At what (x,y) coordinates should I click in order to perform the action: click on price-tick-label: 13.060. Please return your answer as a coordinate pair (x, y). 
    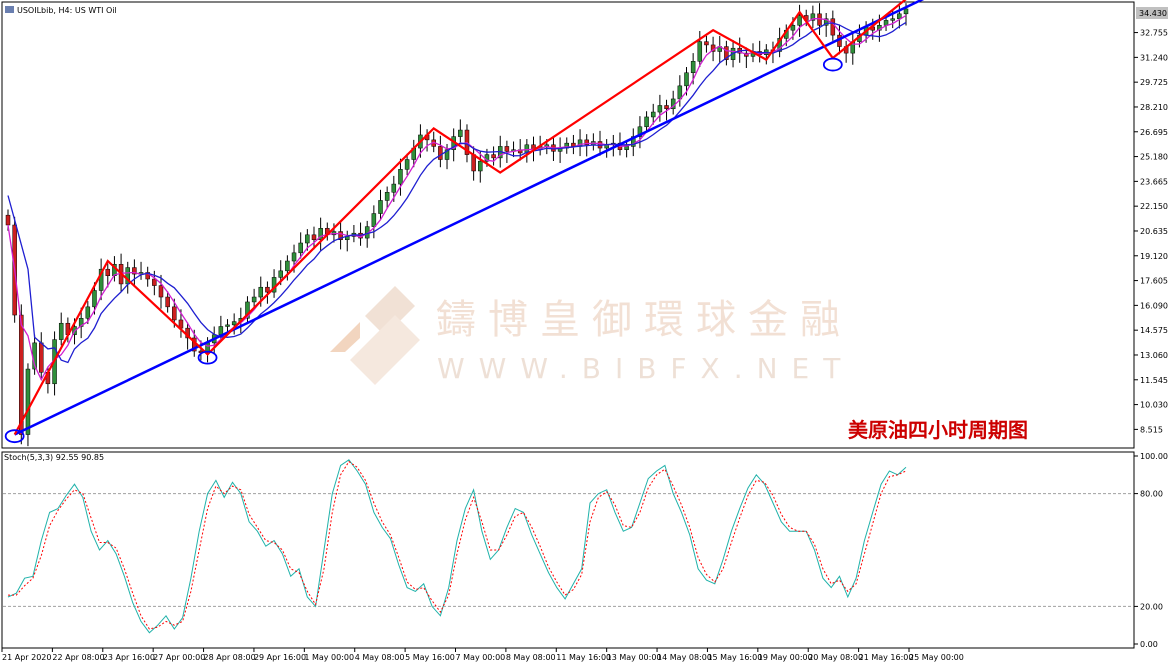
    Looking at the image, I should click on (1154, 355).